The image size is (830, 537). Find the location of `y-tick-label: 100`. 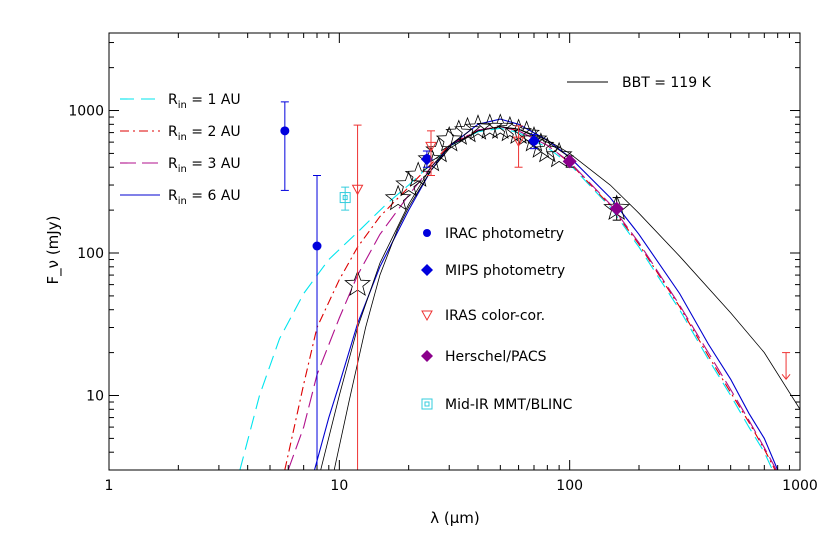

y-tick-label: 100 is located at coordinates (90, 254).